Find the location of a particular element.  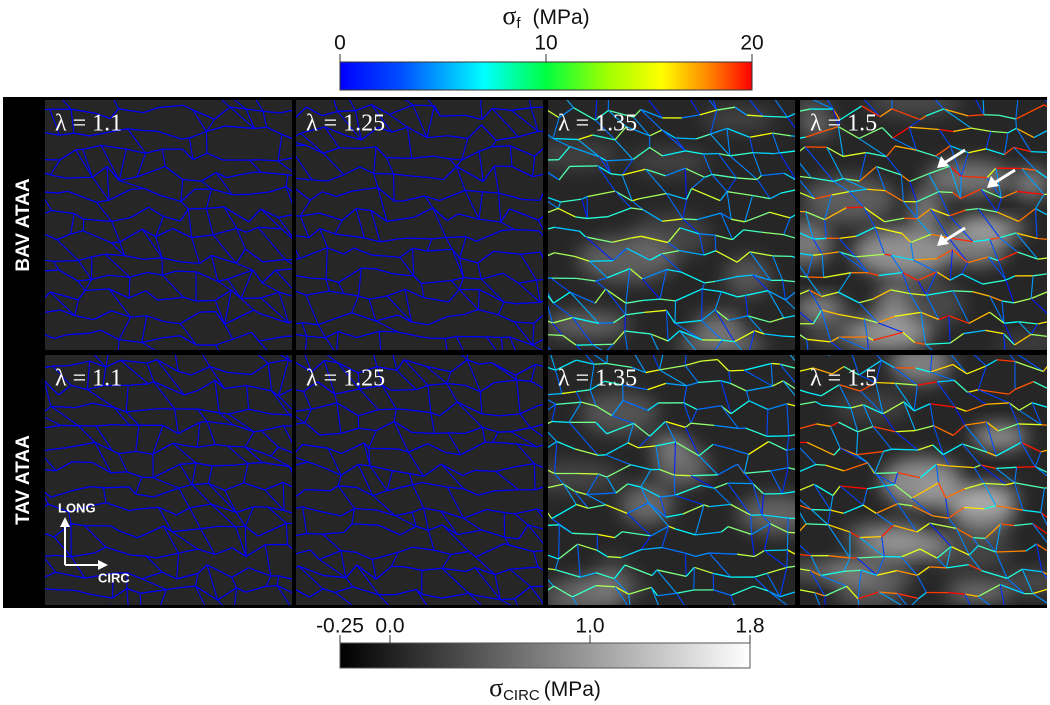

panel-label: λ = 1.1 is located at coordinates (88, 124).